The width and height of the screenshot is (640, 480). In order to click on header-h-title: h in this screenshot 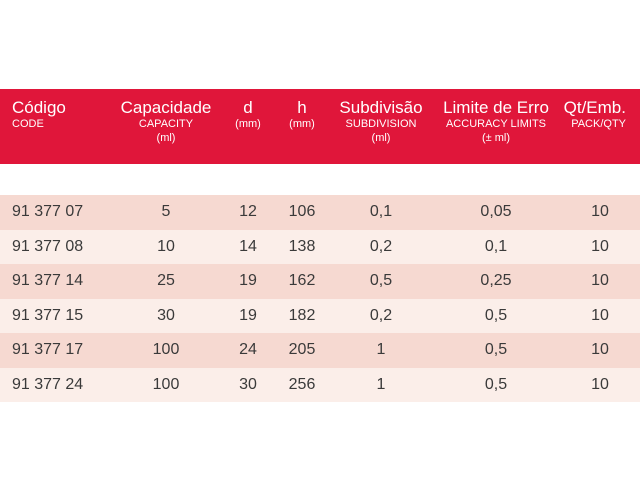, I will do `click(302, 107)`.